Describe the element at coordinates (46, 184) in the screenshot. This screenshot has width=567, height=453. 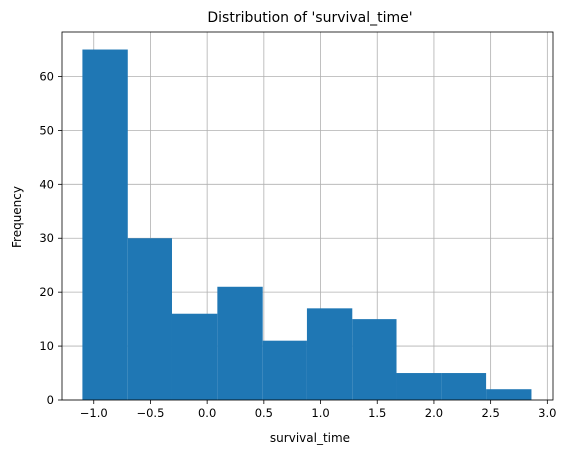
I see `y-tick-label: 40` at that location.